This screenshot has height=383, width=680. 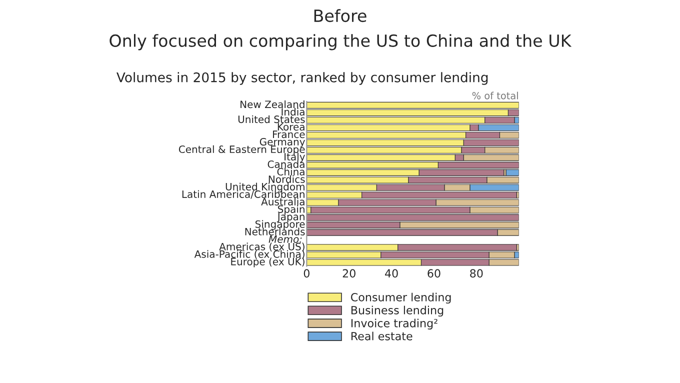 What do you see at coordinates (401, 298) in the screenshot?
I see `legend-label: Consumer lending` at bounding box center [401, 298].